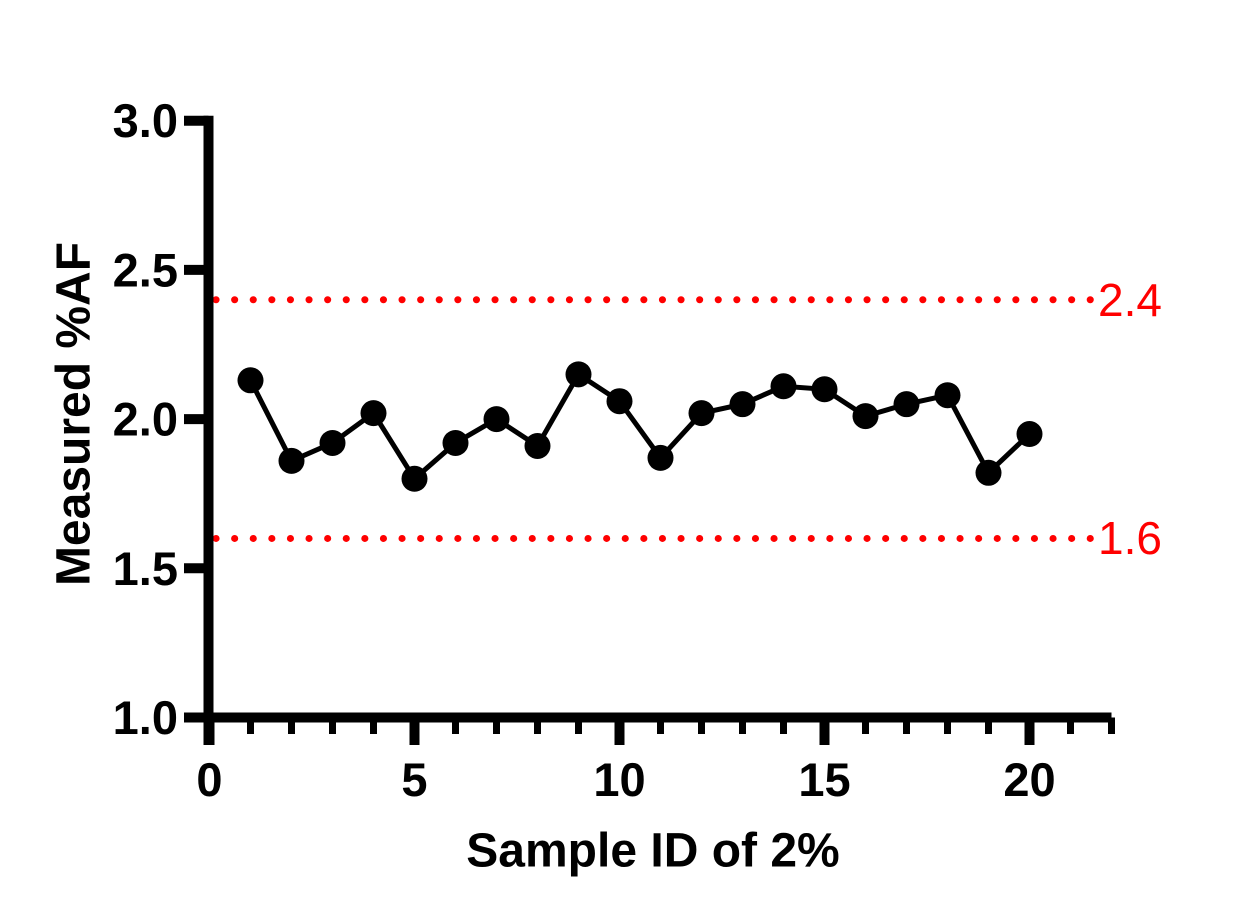  What do you see at coordinates (640, 426) in the screenshot?
I see `series-line` at bounding box center [640, 426].